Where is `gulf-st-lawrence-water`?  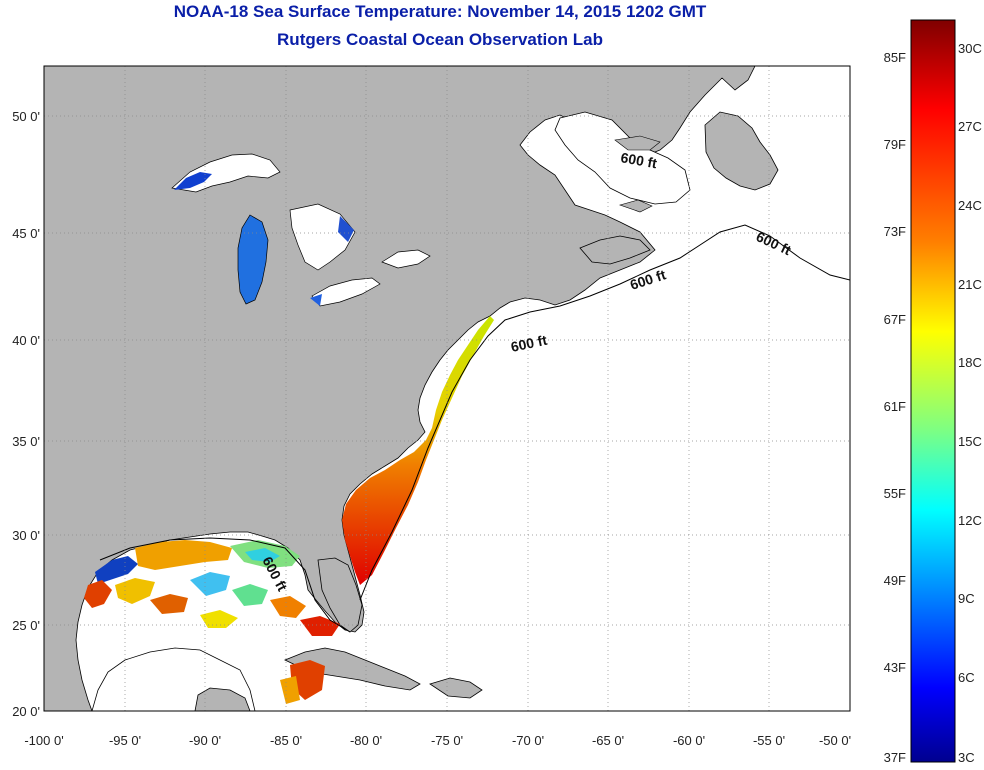 gulf-st-lawrence-water is located at coordinates (622, 158).